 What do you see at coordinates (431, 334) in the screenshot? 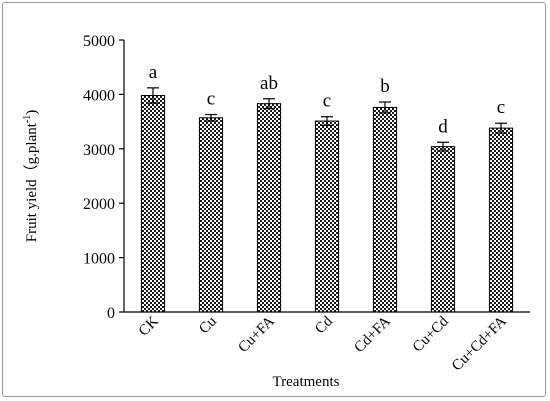
I see `x-tick-label: Cu+Cd` at bounding box center [431, 334].